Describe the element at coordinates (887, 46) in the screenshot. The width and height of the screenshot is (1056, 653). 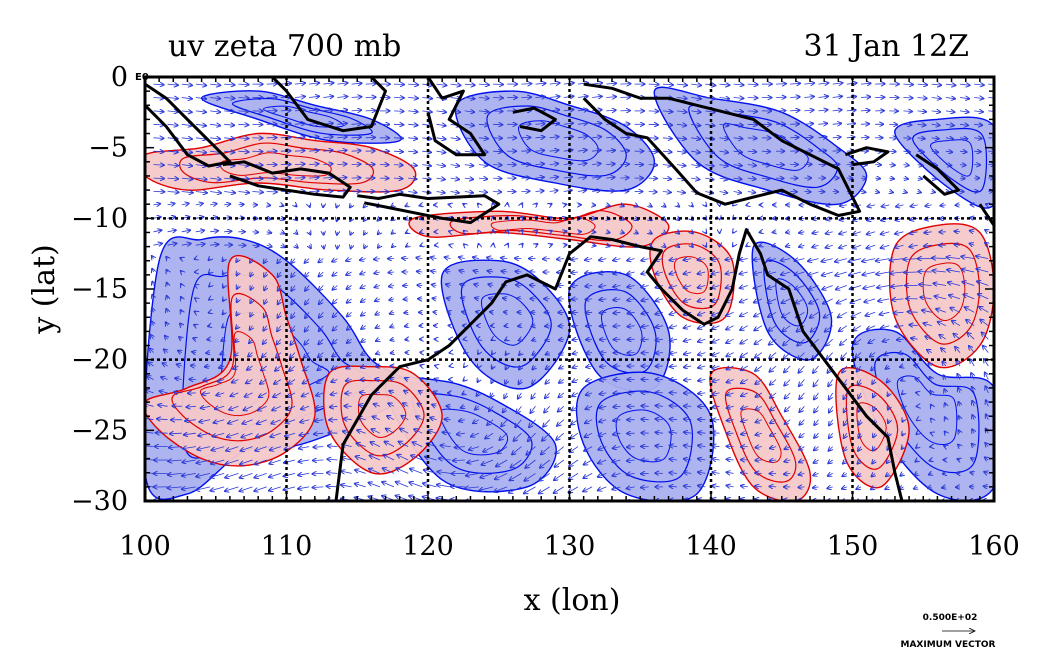
I see `chart-time-label: 31 Jan 12Z` at that location.